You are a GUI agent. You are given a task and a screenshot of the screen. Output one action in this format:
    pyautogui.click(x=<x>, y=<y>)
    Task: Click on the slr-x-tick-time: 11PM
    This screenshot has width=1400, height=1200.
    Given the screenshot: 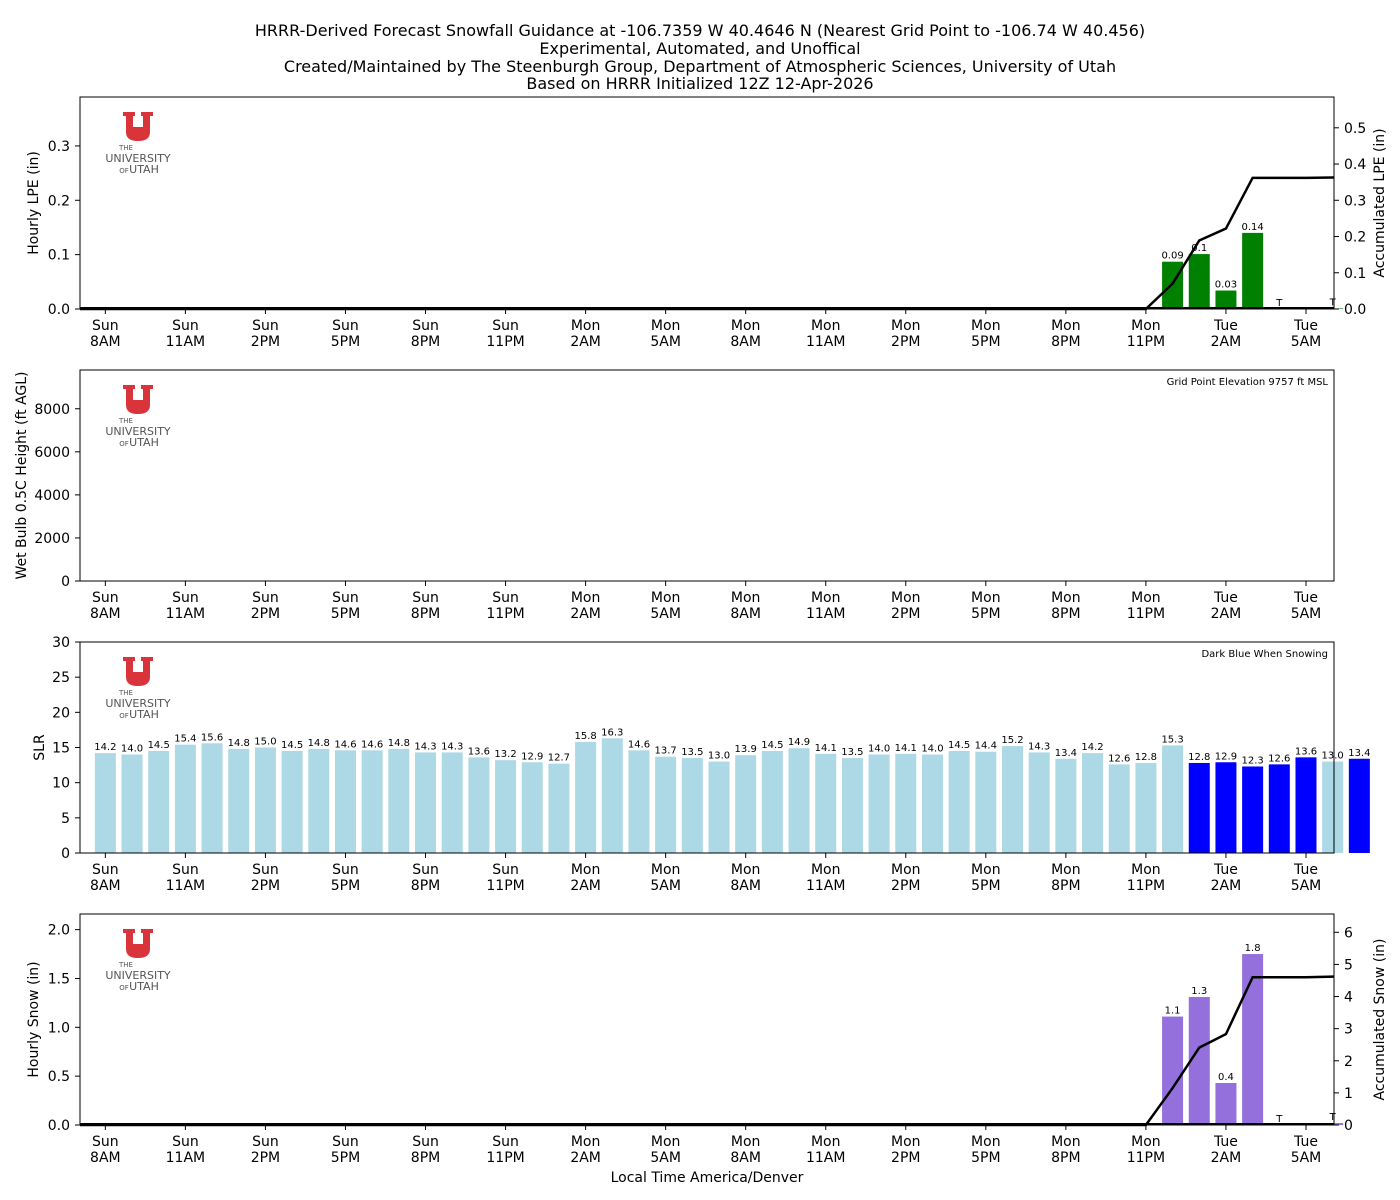 What is the action you would take?
    pyautogui.click(x=505, y=886)
    